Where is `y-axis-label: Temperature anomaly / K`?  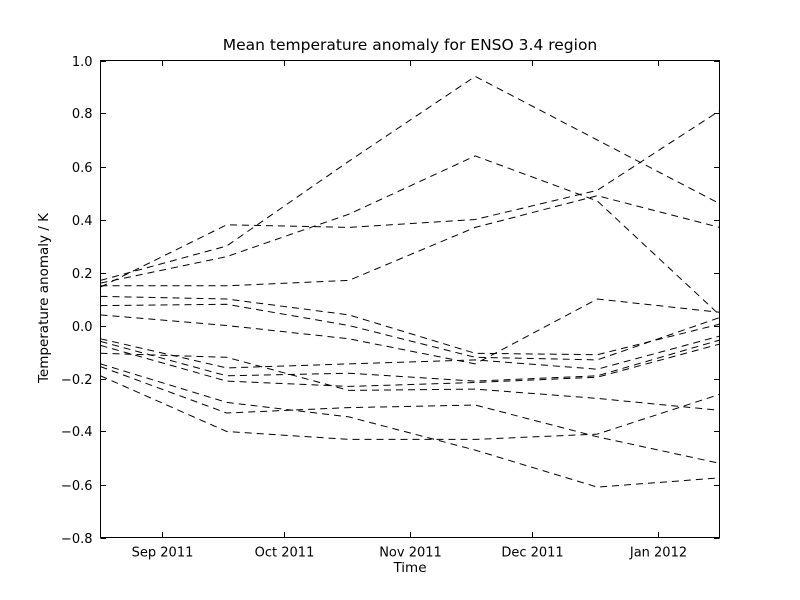 y-axis-label: Temperature anomaly / K is located at coordinates (44, 298).